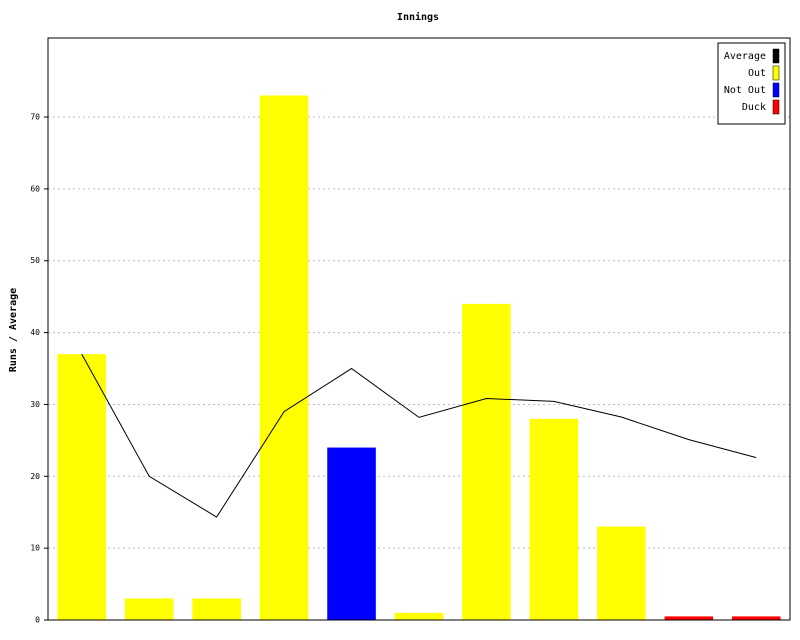 Image resolution: width=800 pixels, height=640 pixels. I want to click on legend-label: Out, so click(757, 73).